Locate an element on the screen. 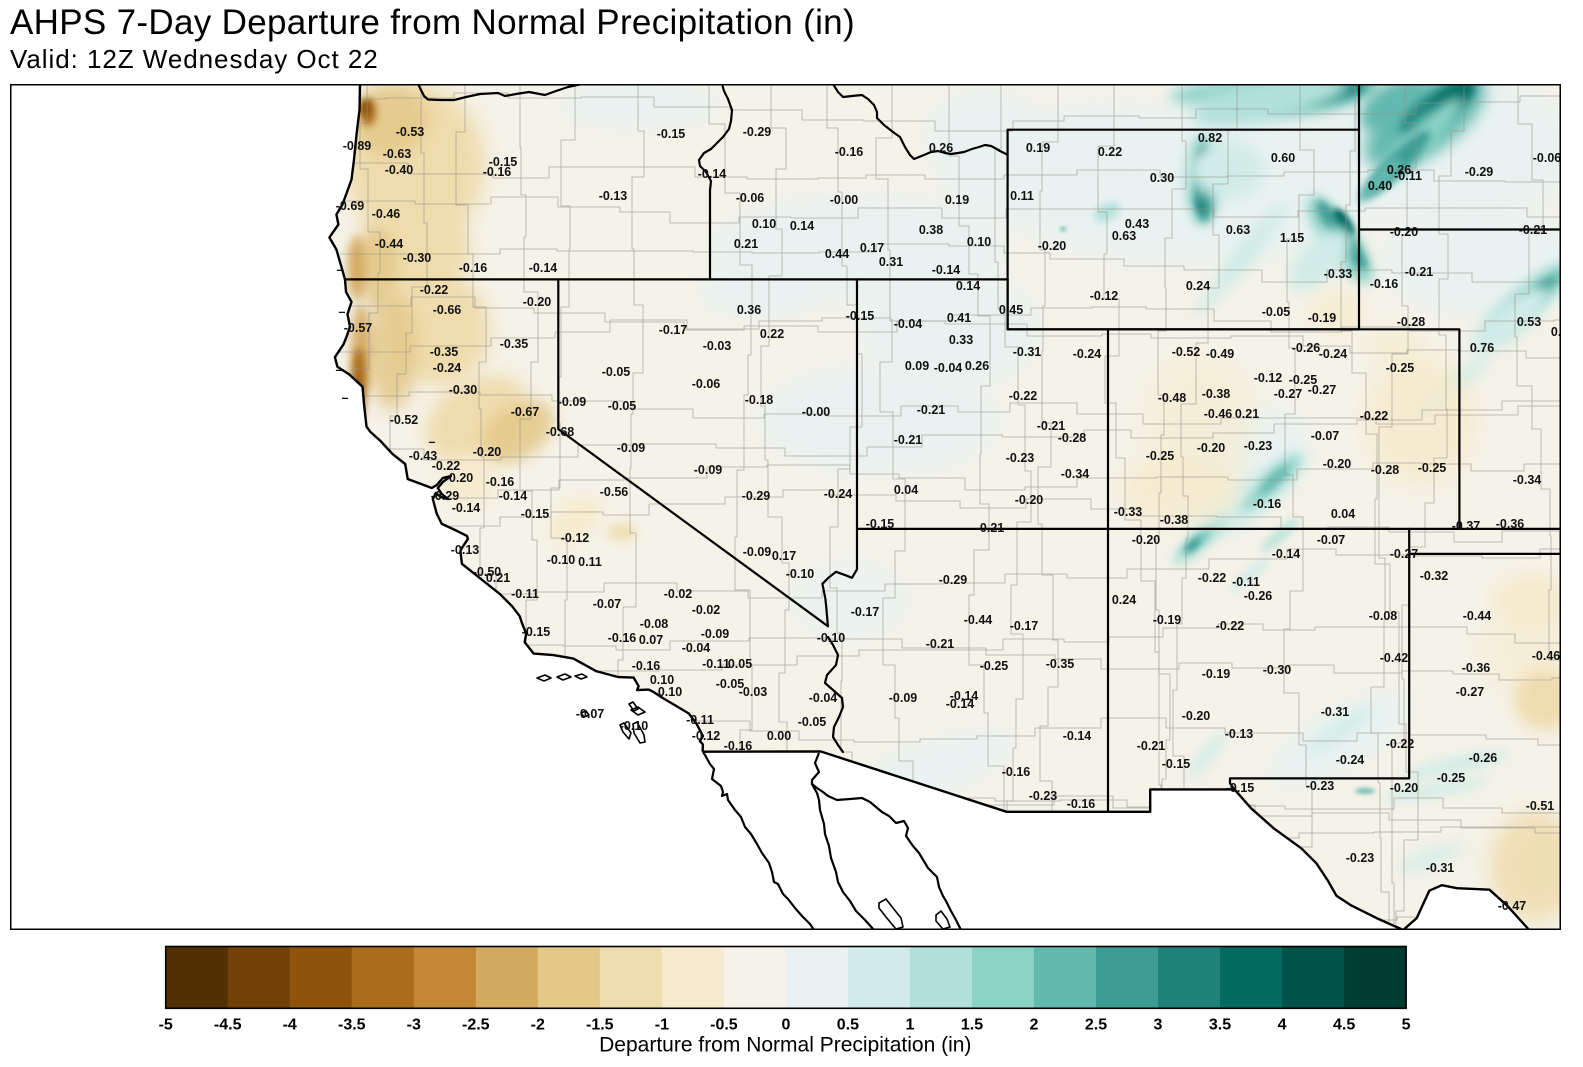 The width and height of the screenshot is (1583, 1067). svg-text: -0.40 is located at coordinates (399, 170).